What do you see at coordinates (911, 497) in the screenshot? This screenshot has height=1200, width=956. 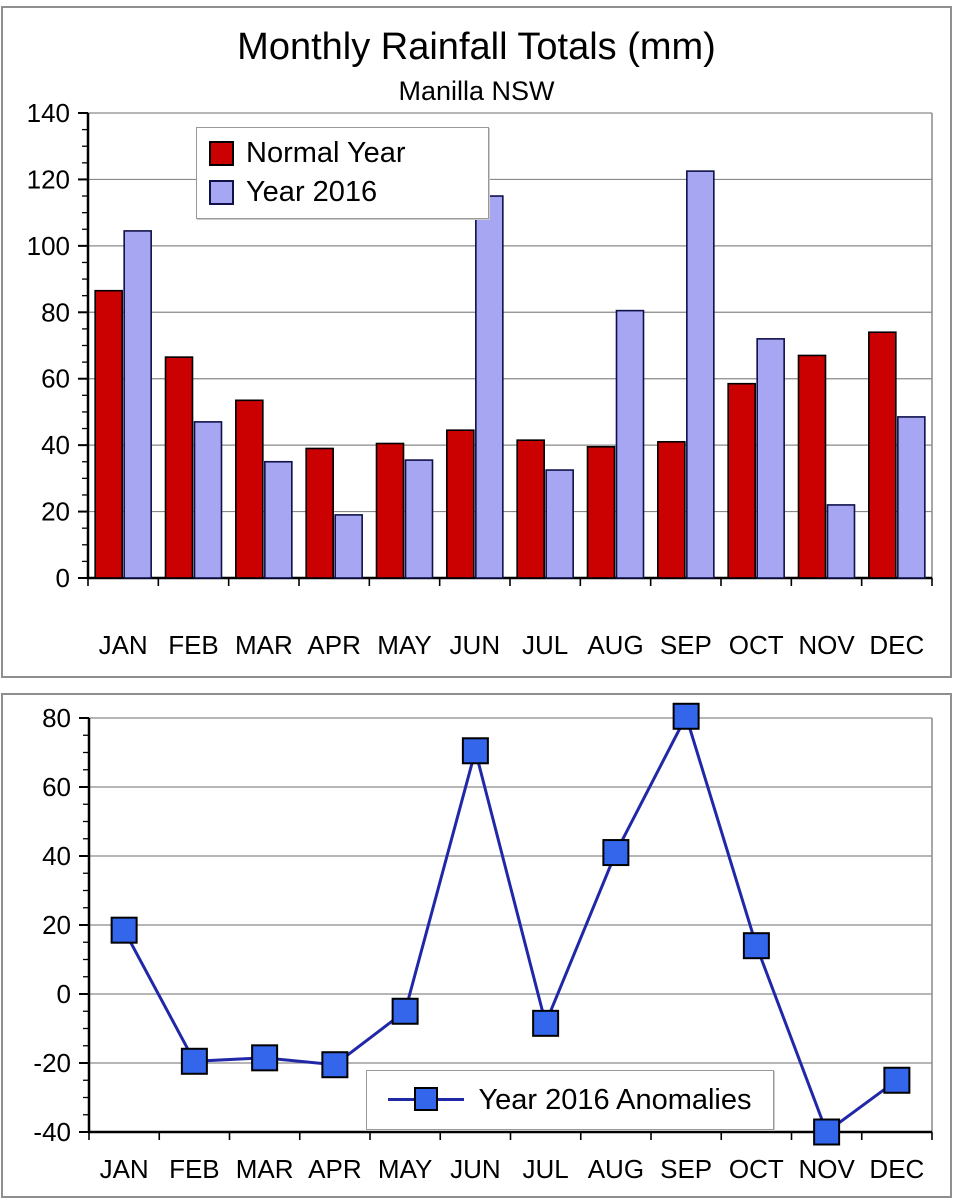 I see `bar-year-2016-dec` at bounding box center [911, 497].